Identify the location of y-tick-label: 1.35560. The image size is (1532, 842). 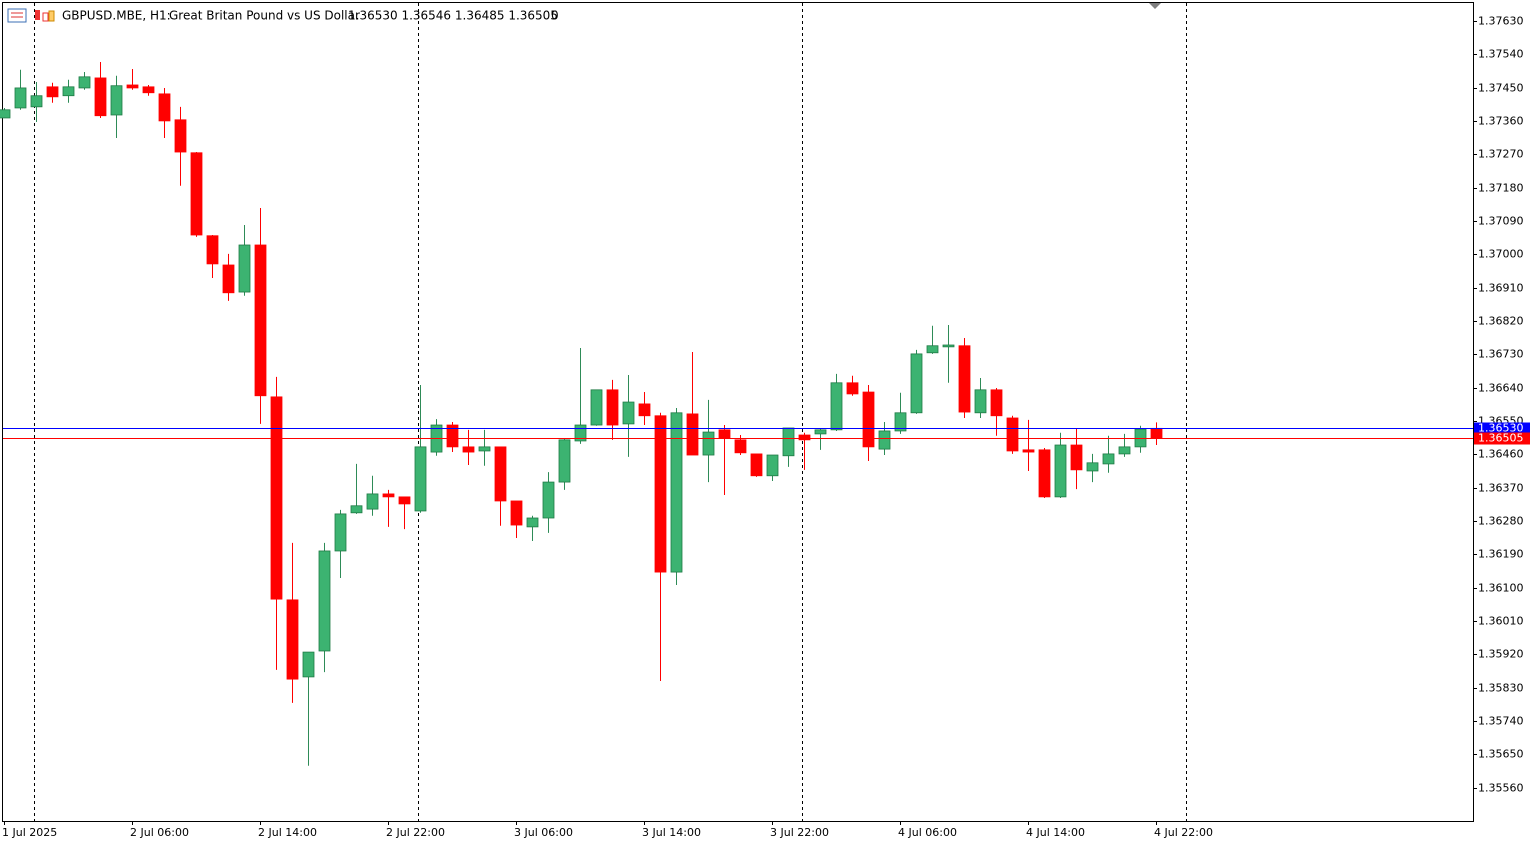
(1501, 788).